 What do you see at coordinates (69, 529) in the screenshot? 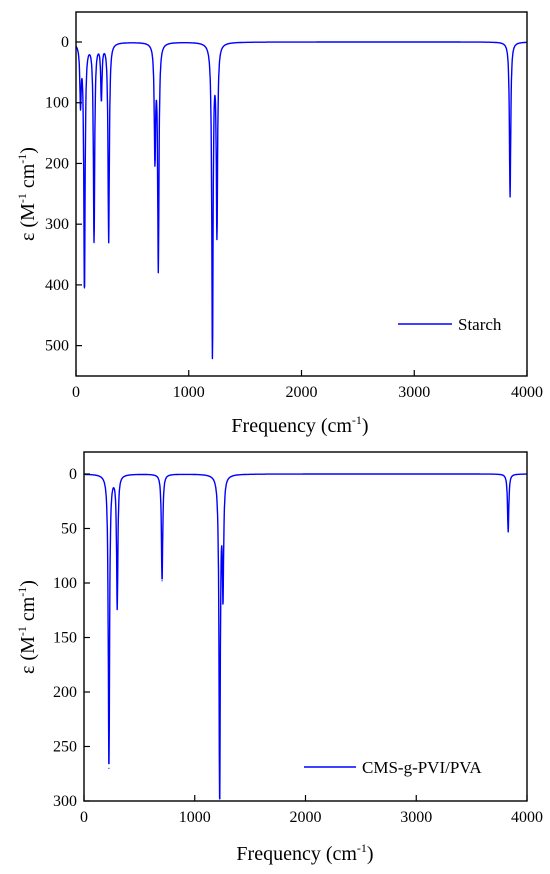
I see `chart-2-y-tick-label-1: 50` at bounding box center [69, 529].